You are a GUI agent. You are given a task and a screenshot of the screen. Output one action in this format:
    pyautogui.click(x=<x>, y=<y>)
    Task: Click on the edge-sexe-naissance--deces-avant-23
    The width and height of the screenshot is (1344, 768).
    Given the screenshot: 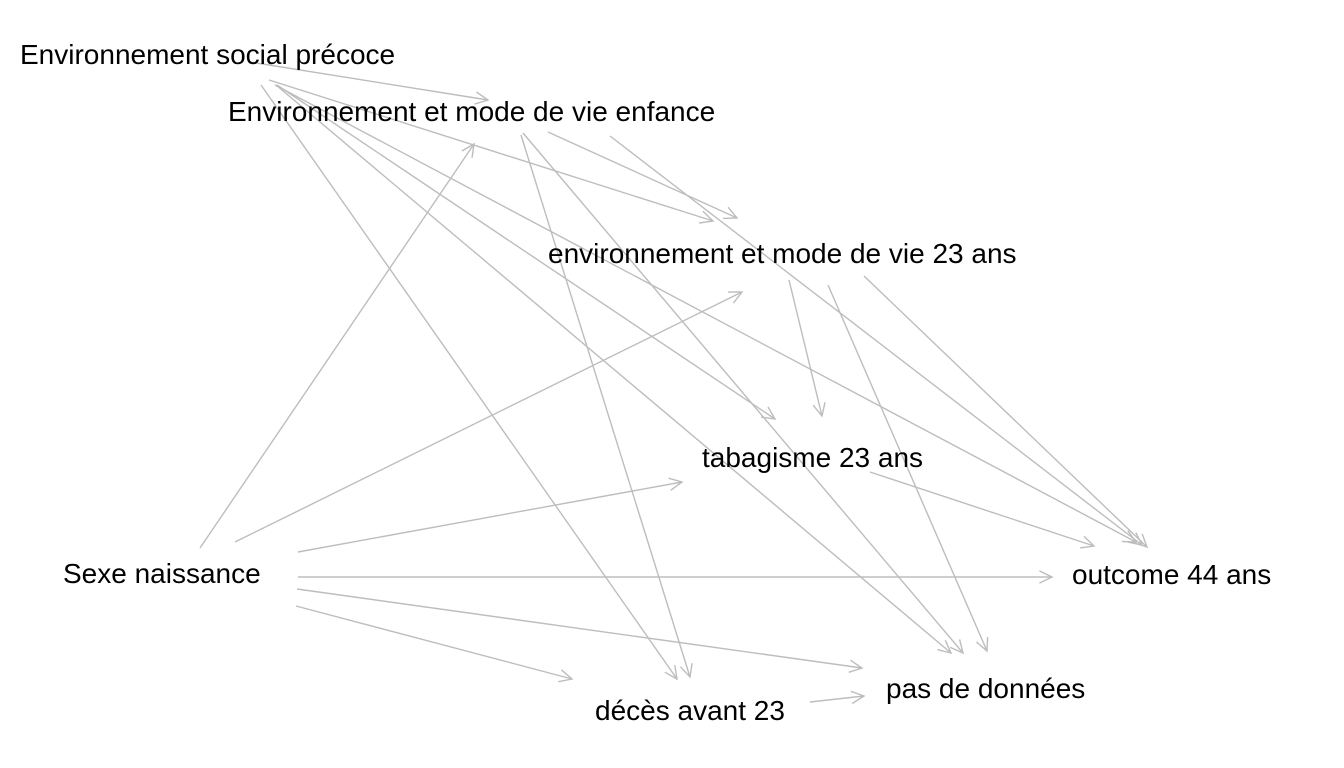 What is the action you would take?
    pyautogui.click(x=434, y=644)
    